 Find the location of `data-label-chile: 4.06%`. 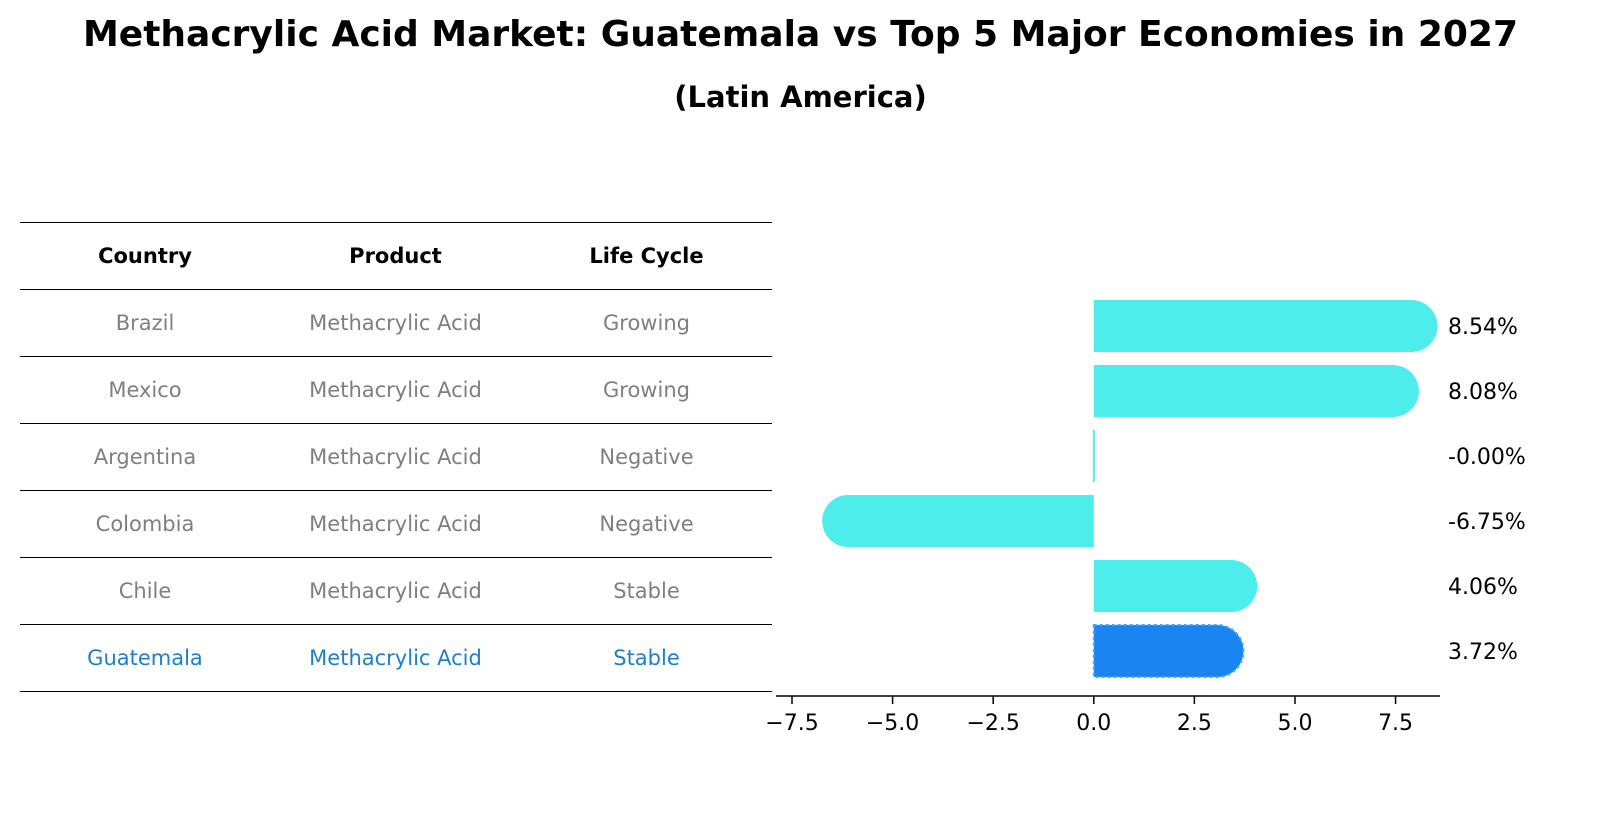

data-label-chile: 4.06% is located at coordinates (1483, 587).